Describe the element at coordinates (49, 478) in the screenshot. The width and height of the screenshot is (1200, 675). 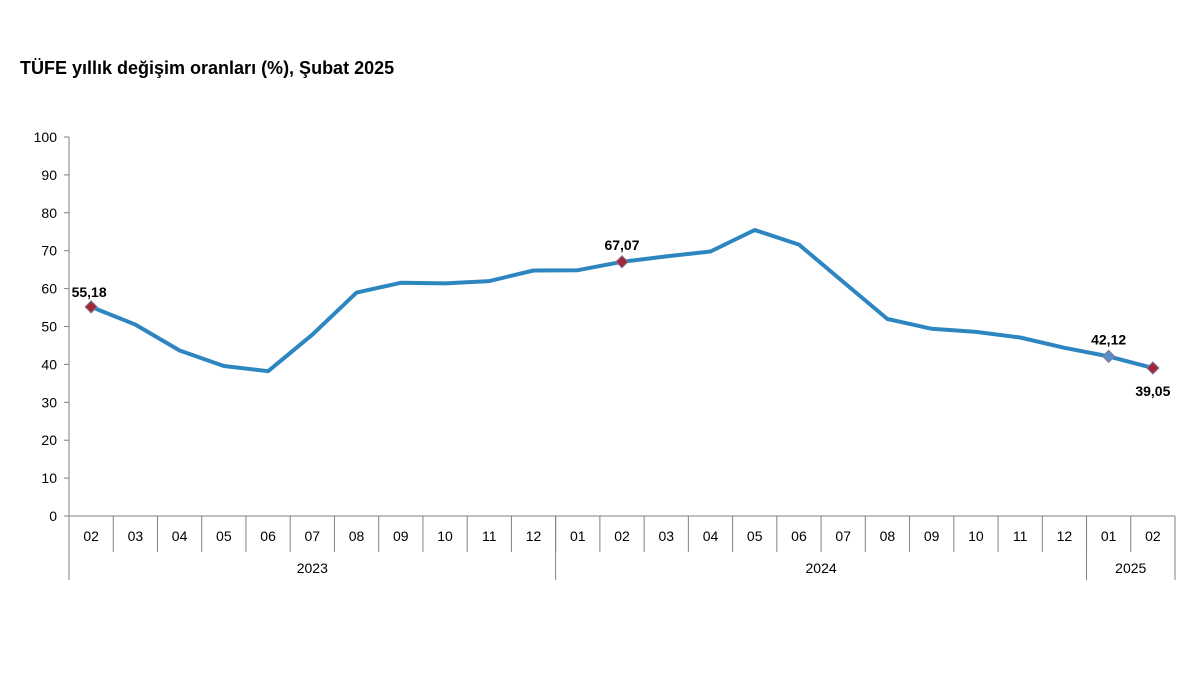
I see `y-tick-label: 10` at that location.